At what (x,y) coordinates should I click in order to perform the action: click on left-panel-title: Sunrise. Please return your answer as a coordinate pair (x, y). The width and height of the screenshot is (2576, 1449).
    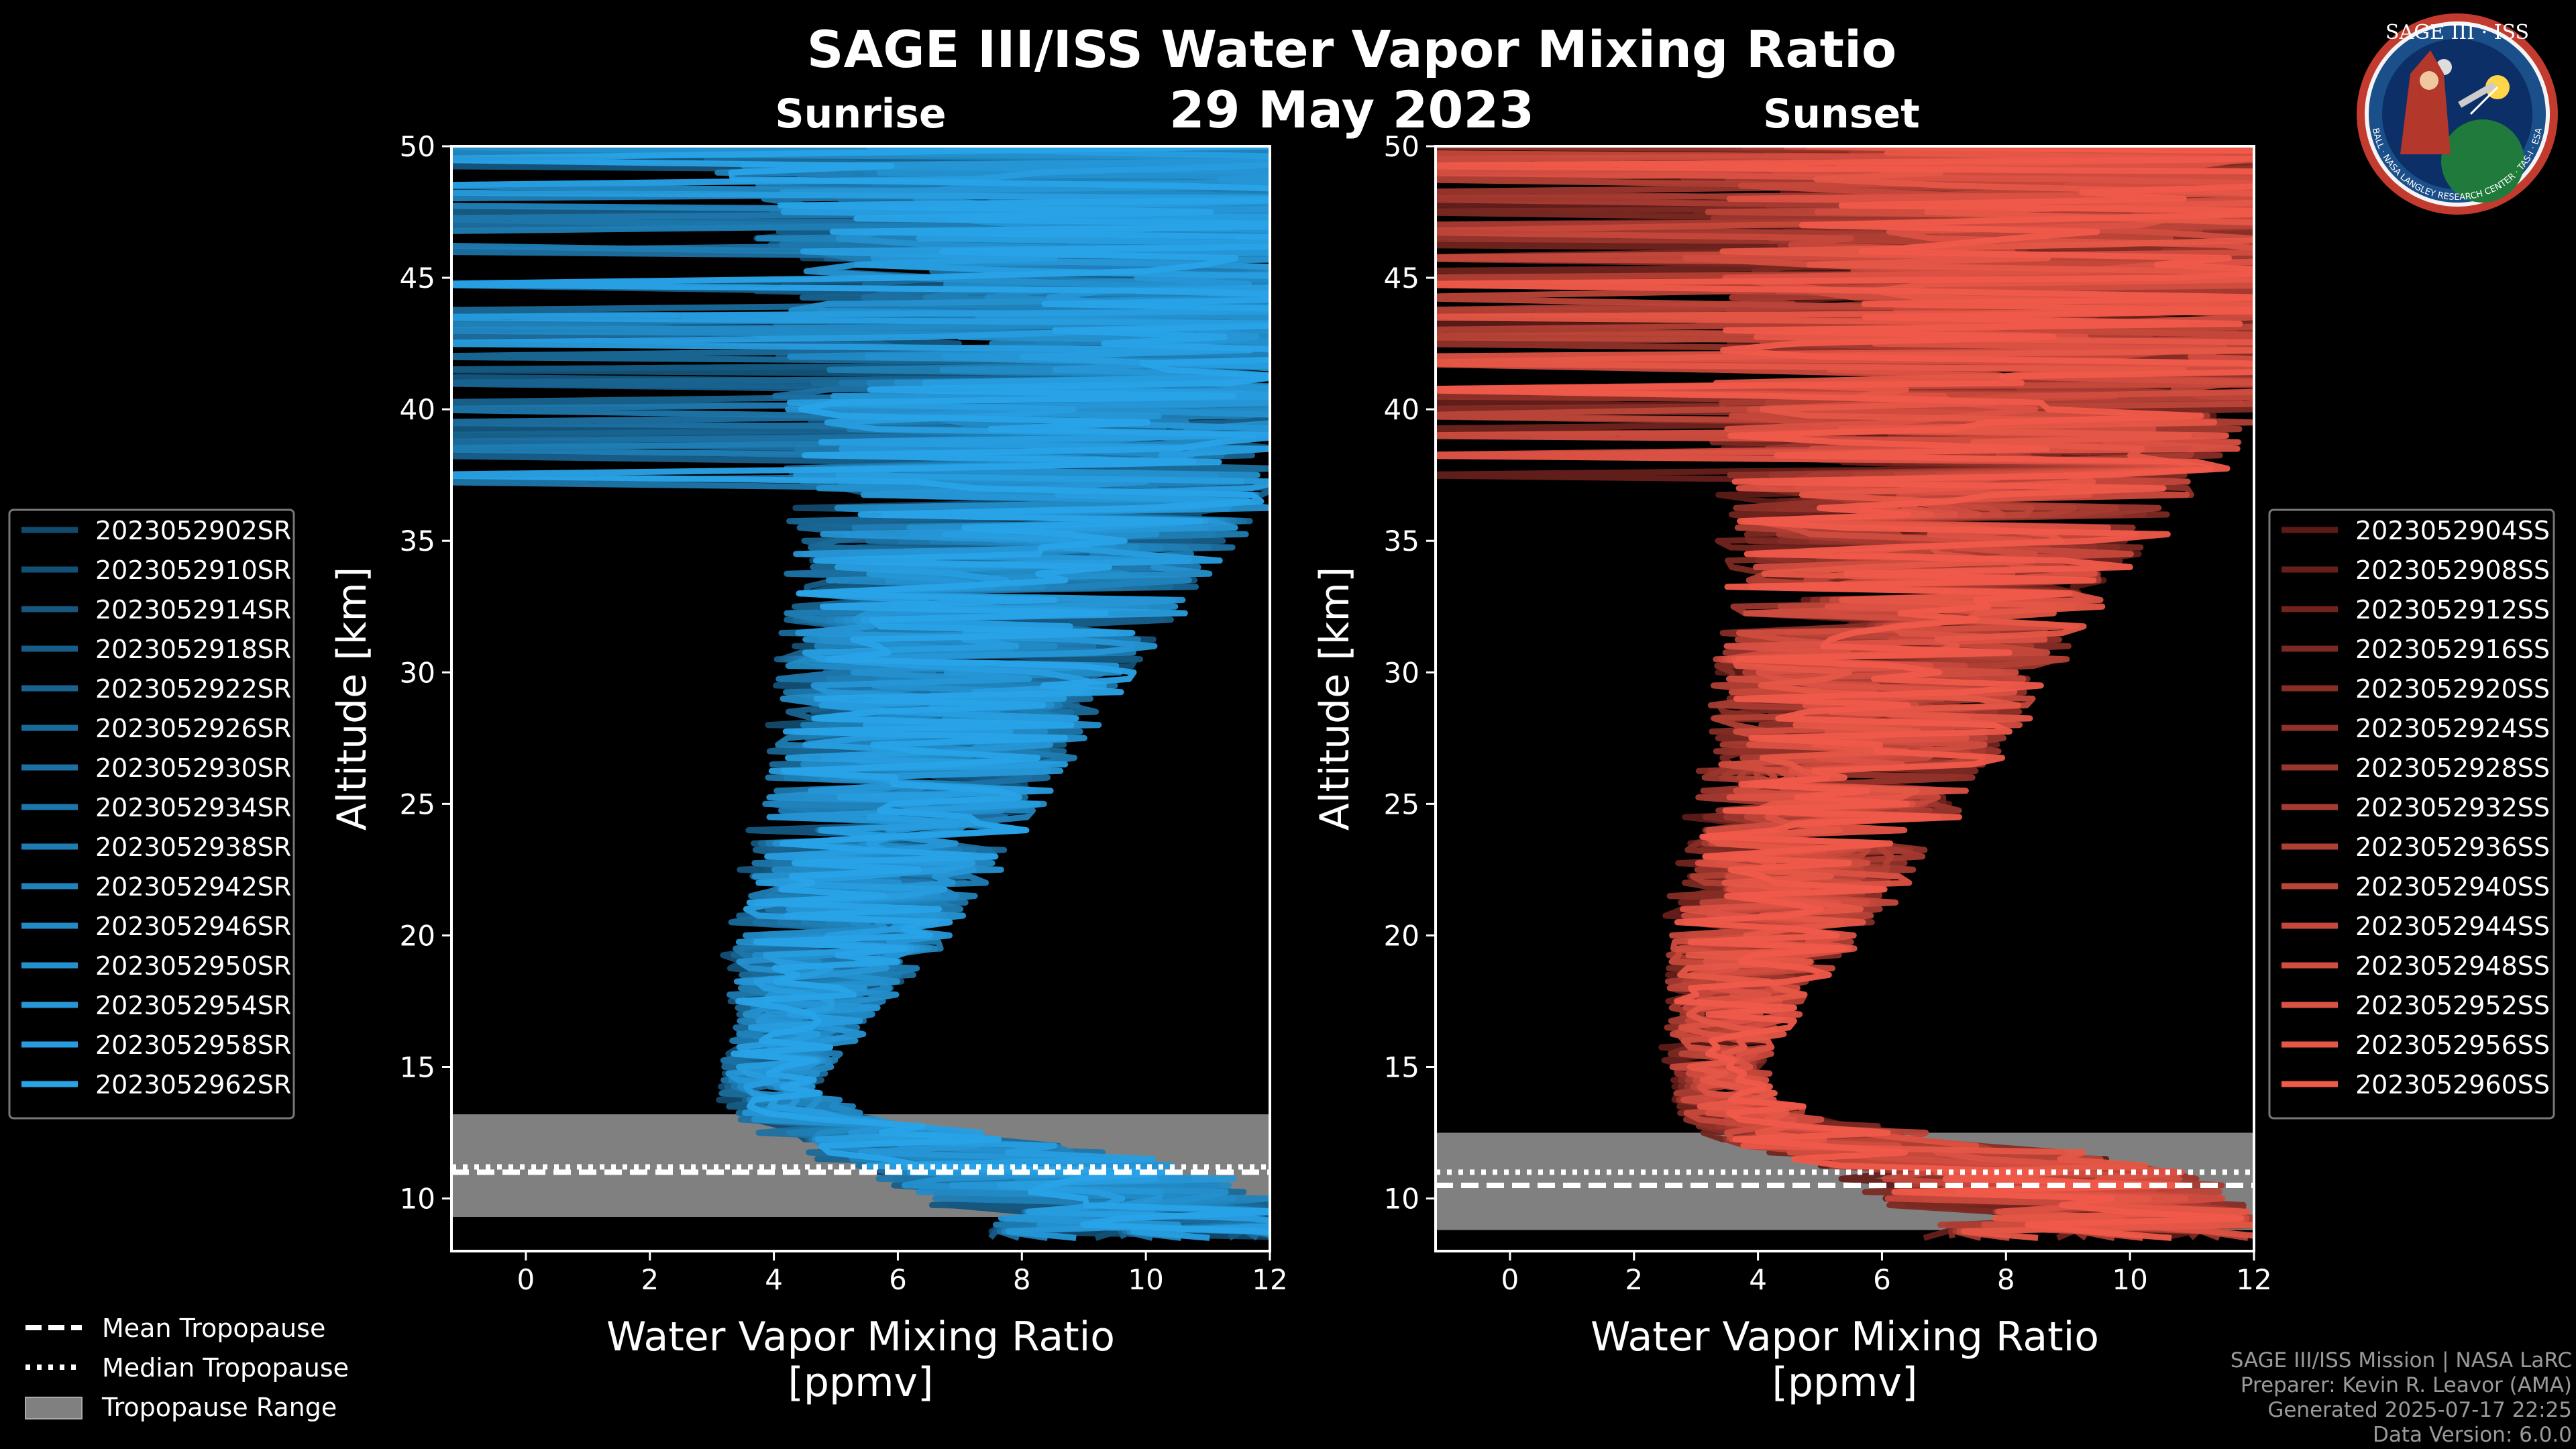
    Looking at the image, I should click on (860, 114).